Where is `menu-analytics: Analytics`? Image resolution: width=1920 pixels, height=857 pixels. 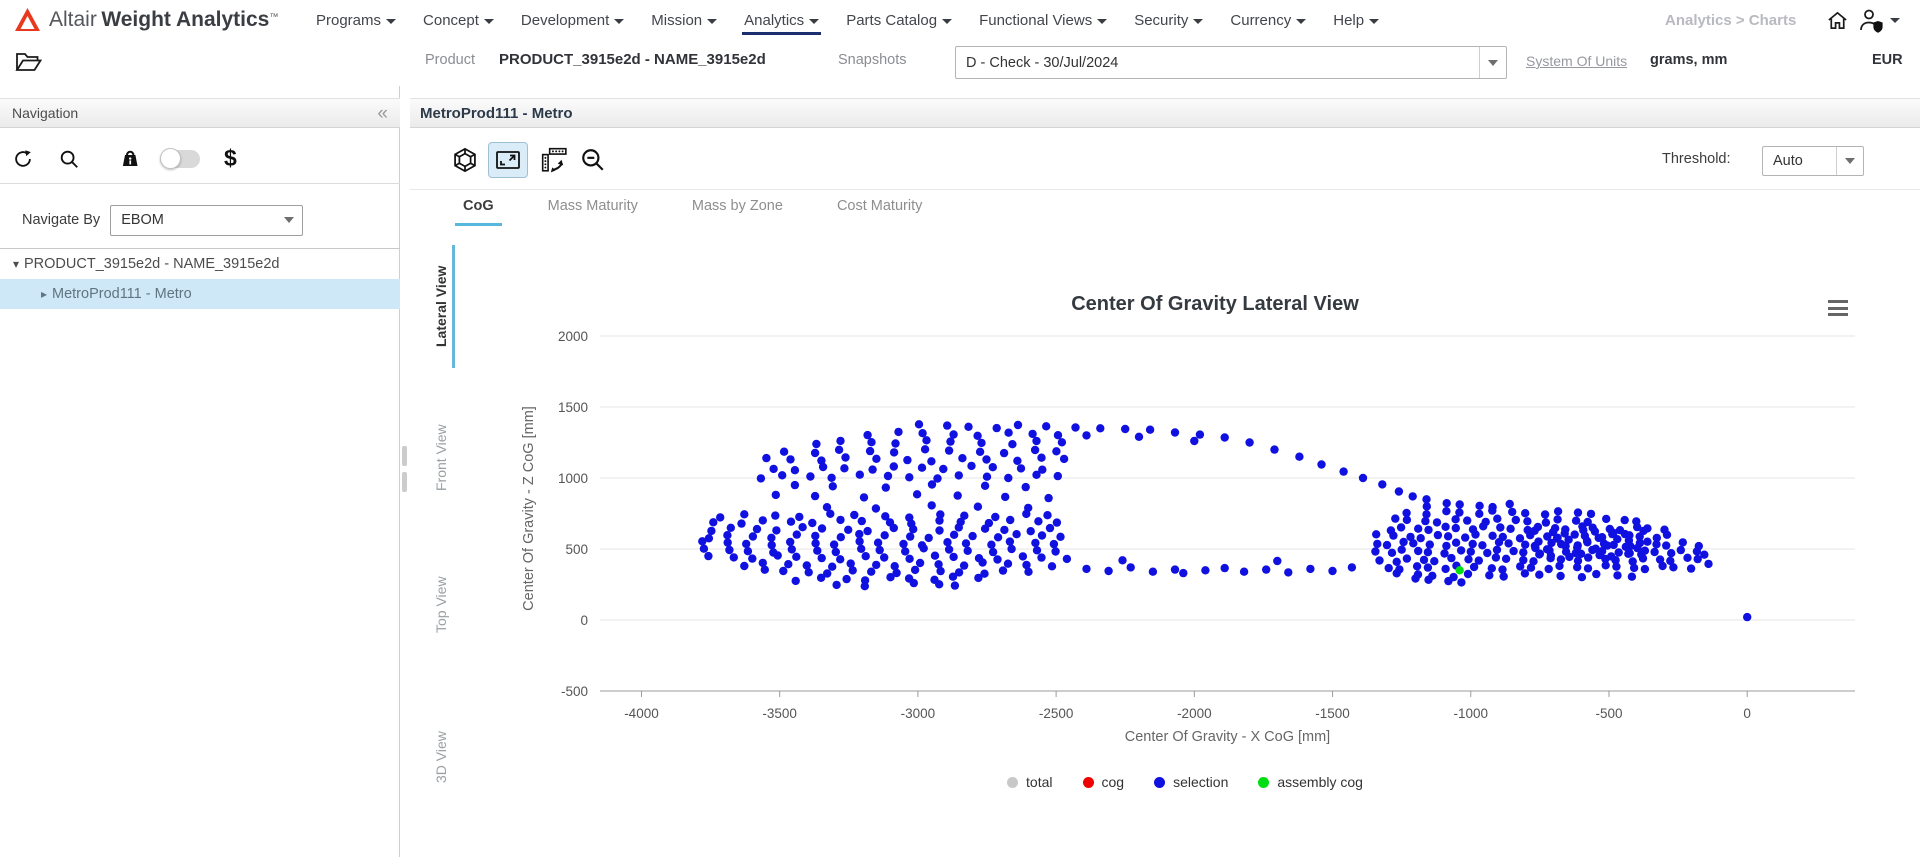 menu-analytics: Analytics is located at coordinates (782, 20).